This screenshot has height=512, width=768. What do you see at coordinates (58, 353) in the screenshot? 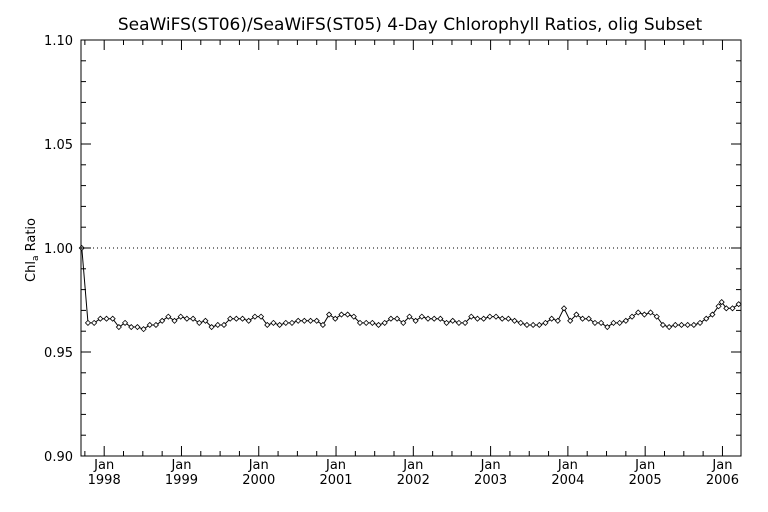
I see `y-tick-label: 0.95` at bounding box center [58, 353].